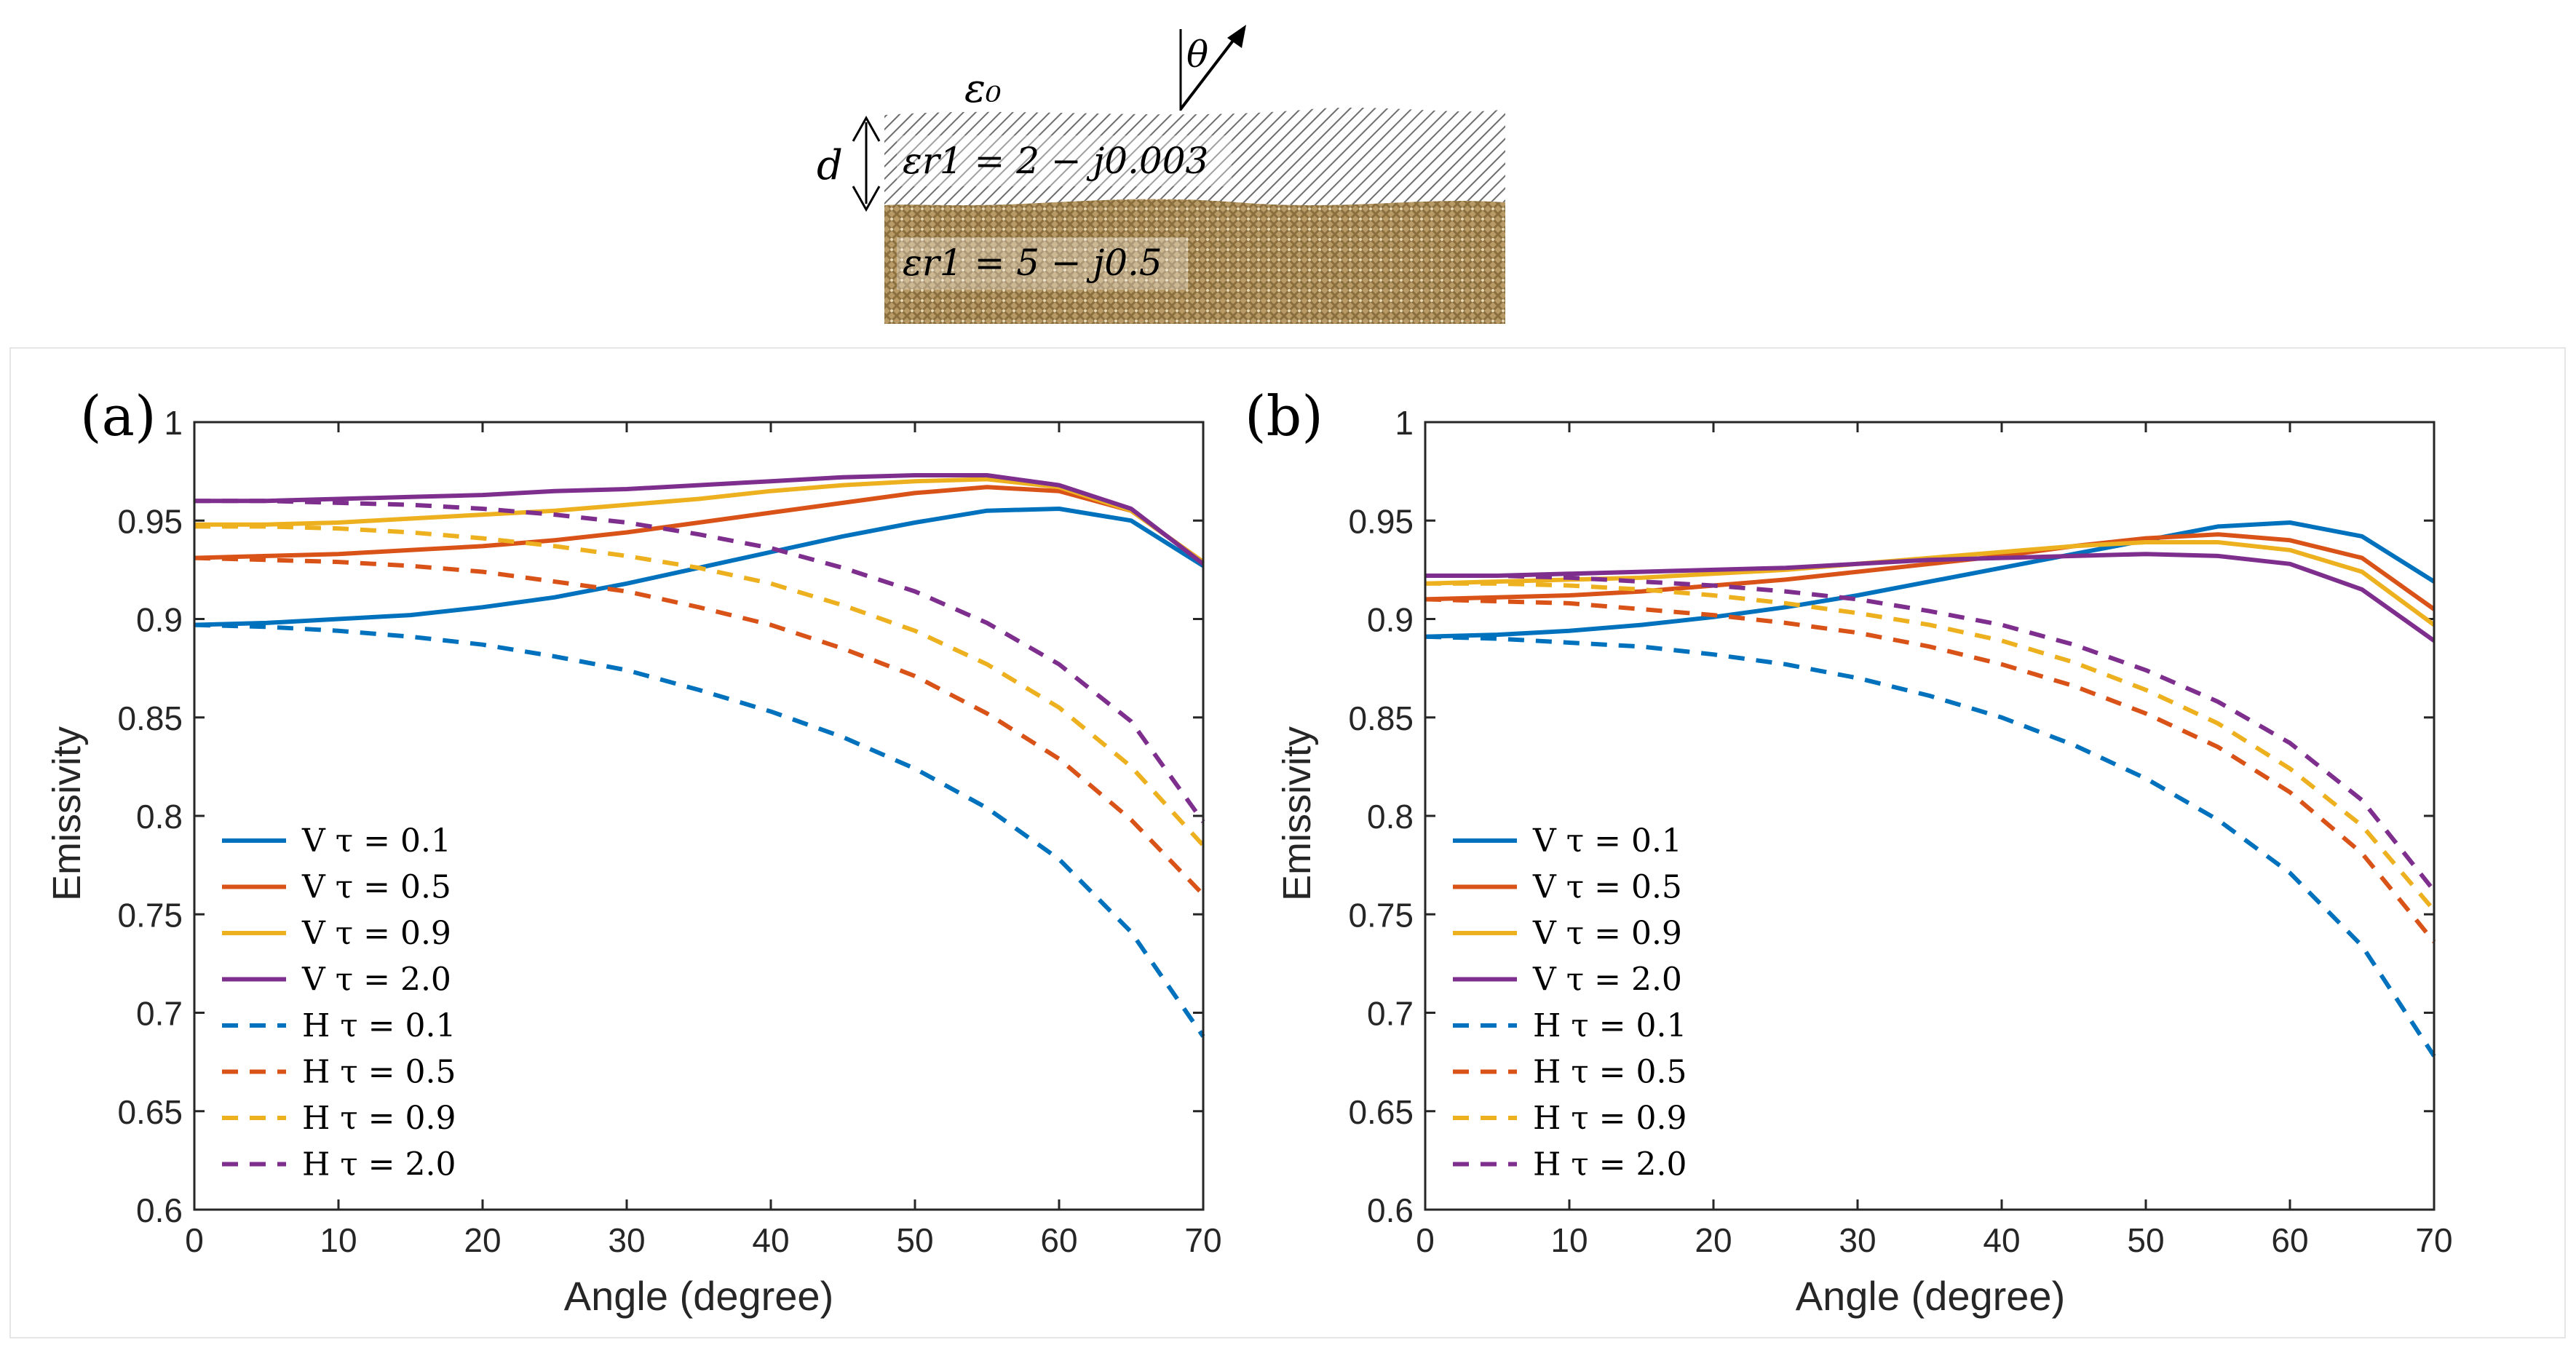 The width and height of the screenshot is (2576, 1345). I want to click on incidence-arrow, so click(1209, 72).